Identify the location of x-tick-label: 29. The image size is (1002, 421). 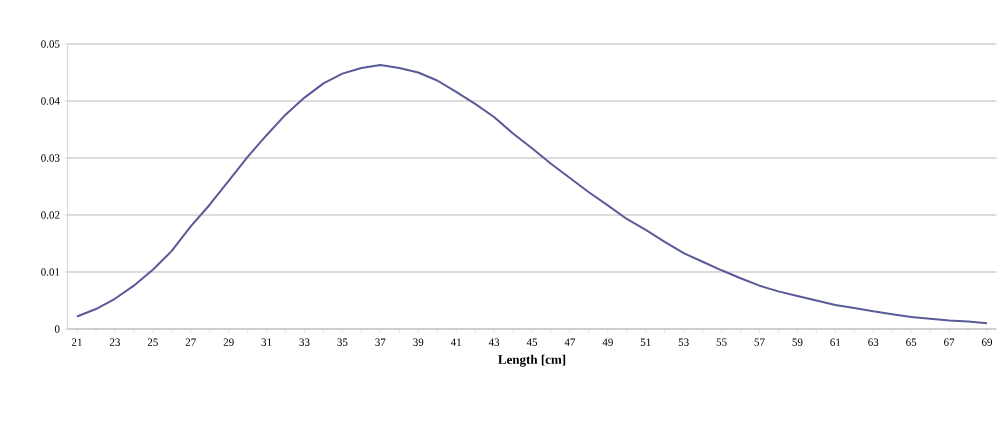
(228, 342).